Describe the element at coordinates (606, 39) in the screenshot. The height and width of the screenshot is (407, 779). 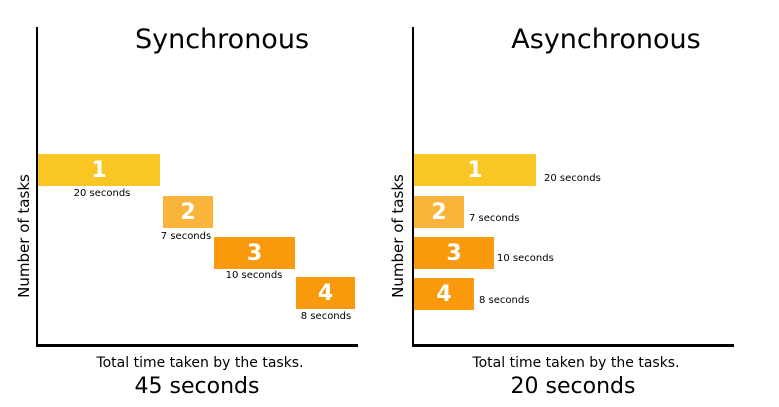
I see `panel-title: Asynchronous` at that location.